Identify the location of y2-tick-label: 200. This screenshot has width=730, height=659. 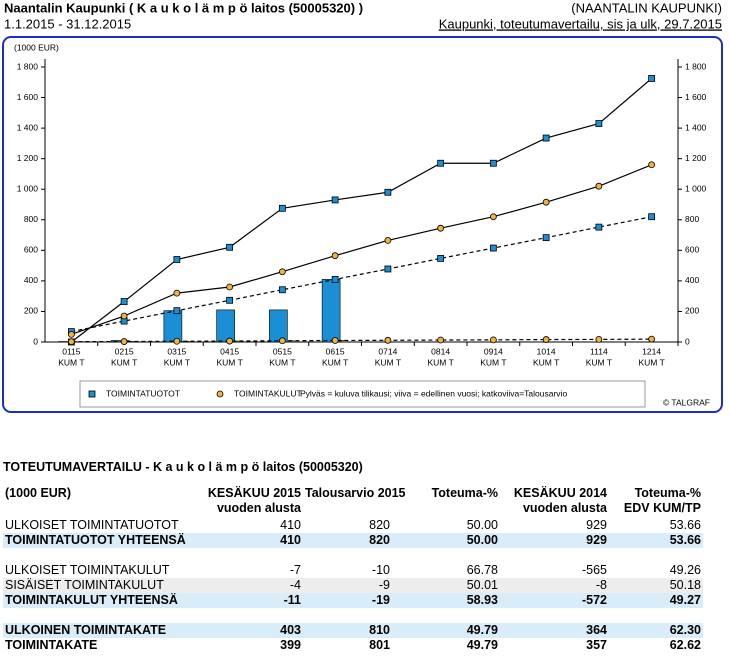
(692, 311).